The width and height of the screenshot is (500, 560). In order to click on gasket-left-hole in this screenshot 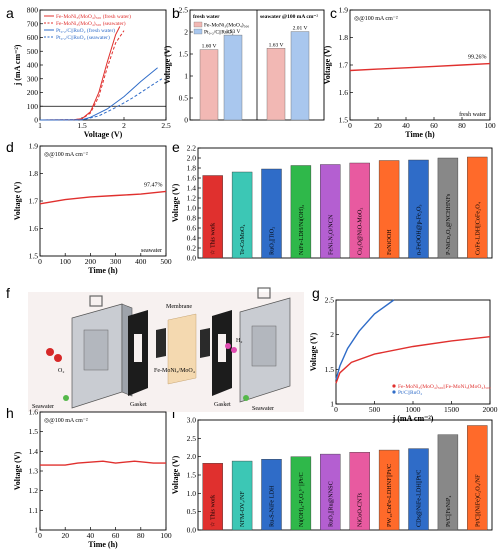, I will do `click(138, 348)`.